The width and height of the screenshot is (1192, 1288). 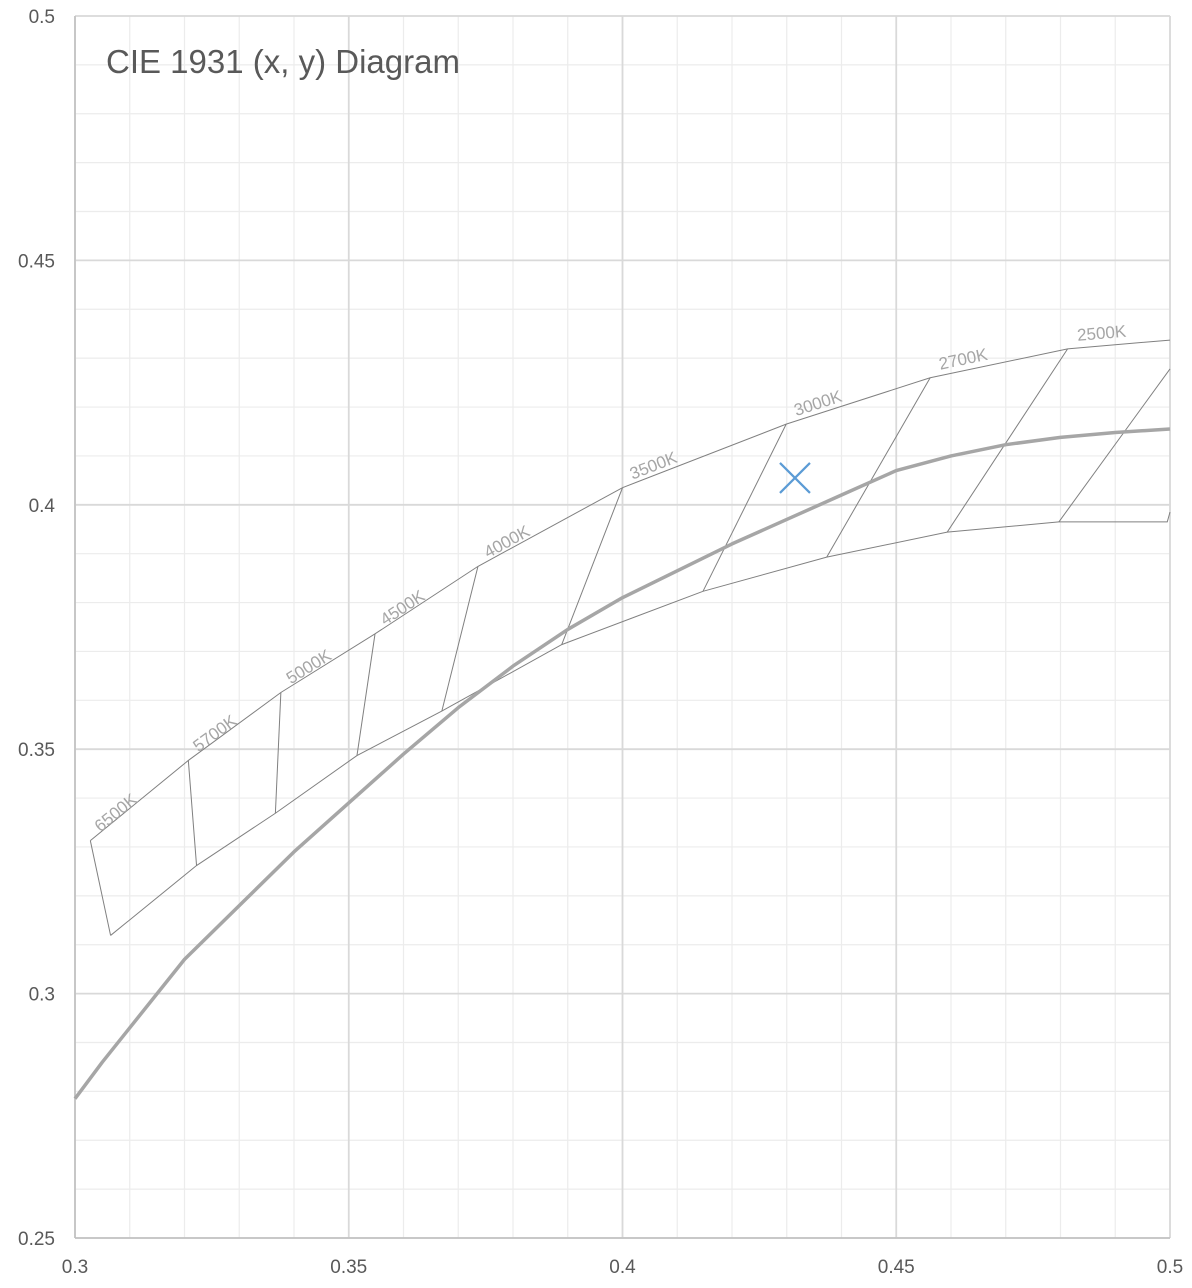 I want to click on x-tick-label: 0.5, so click(x=1170, y=1267).